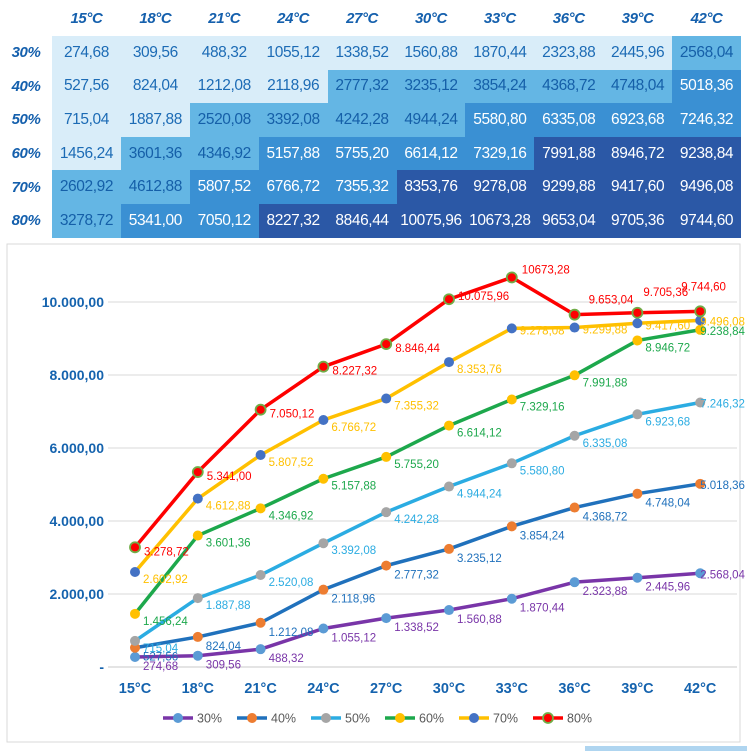 Image resolution: width=747 pixels, height=751 pixels. Describe the element at coordinates (706, 53) in the screenshot. I see `heatmap-cell: 2568,04` at that location.